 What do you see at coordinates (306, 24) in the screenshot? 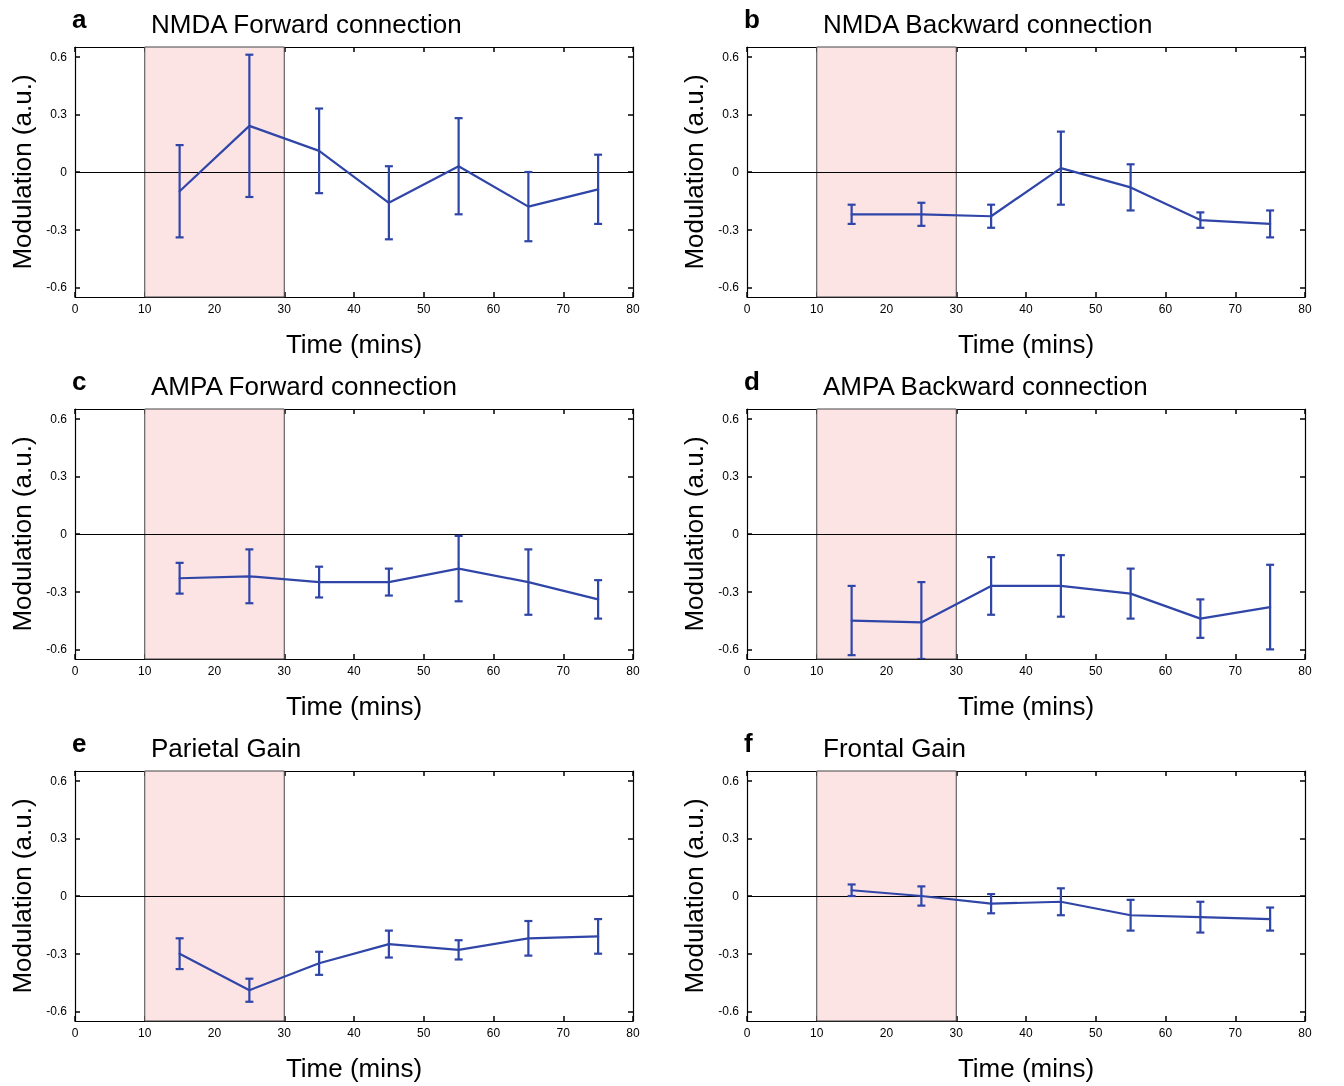
I see `chart-title: NMDA Forward connection` at bounding box center [306, 24].